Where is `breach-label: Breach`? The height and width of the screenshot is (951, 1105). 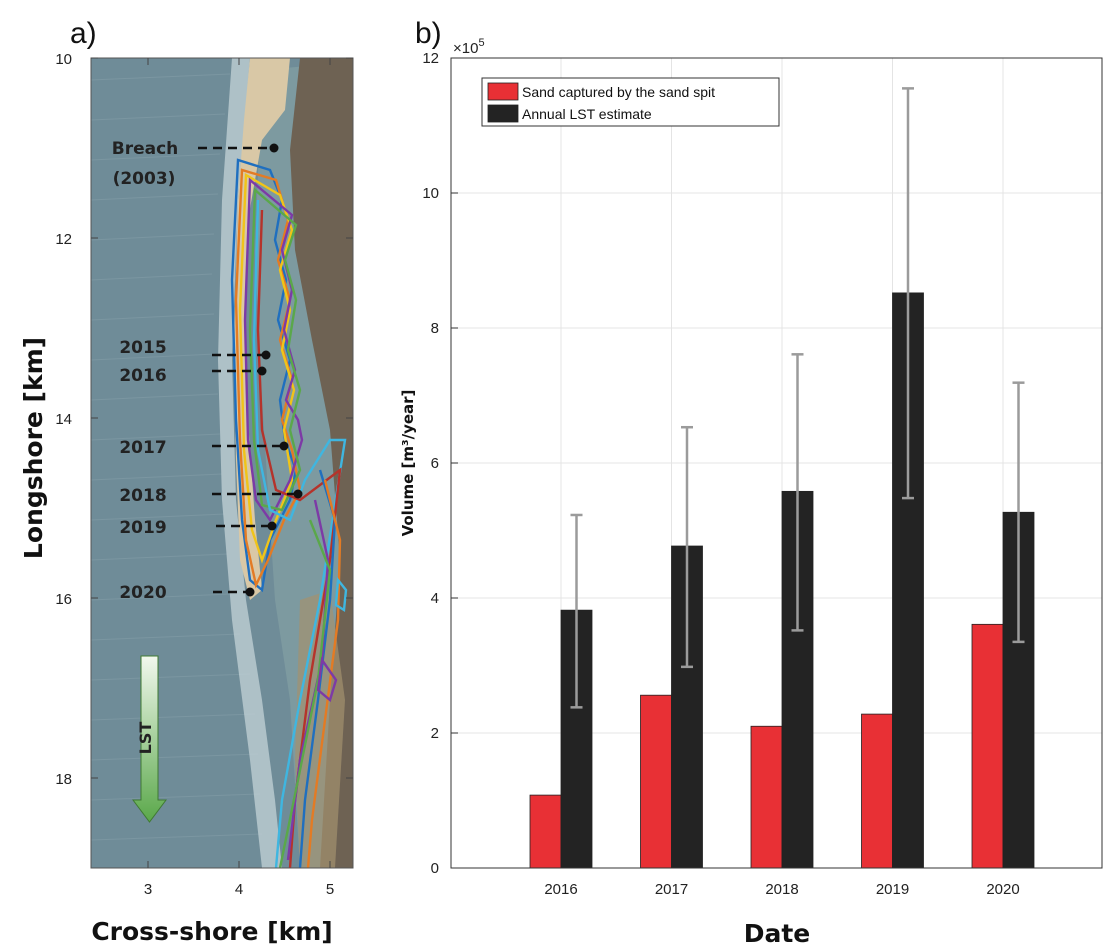 breach-label: Breach is located at coordinates (145, 149).